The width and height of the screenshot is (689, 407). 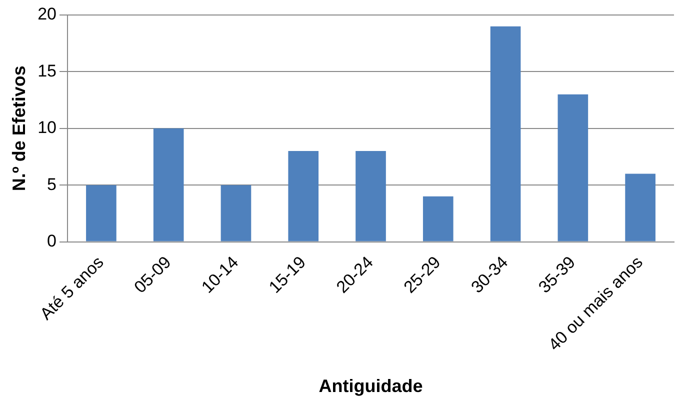 What do you see at coordinates (47, 70) in the screenshot?
I see `y-tick-label: 15` at bounding box center [47, 70].